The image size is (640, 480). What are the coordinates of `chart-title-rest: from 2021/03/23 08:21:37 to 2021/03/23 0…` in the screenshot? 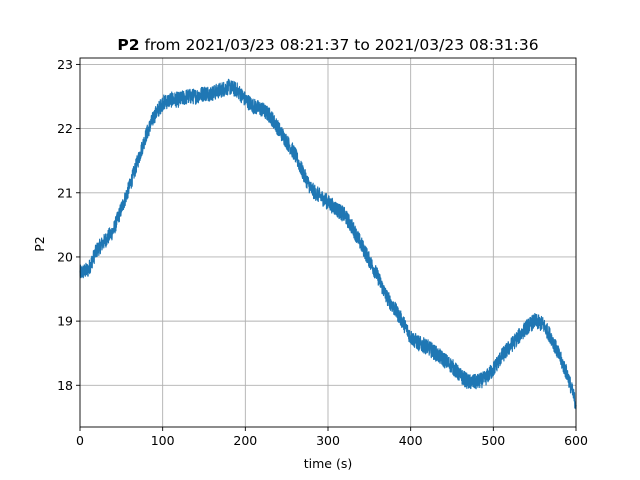 It's located at (339, 45).